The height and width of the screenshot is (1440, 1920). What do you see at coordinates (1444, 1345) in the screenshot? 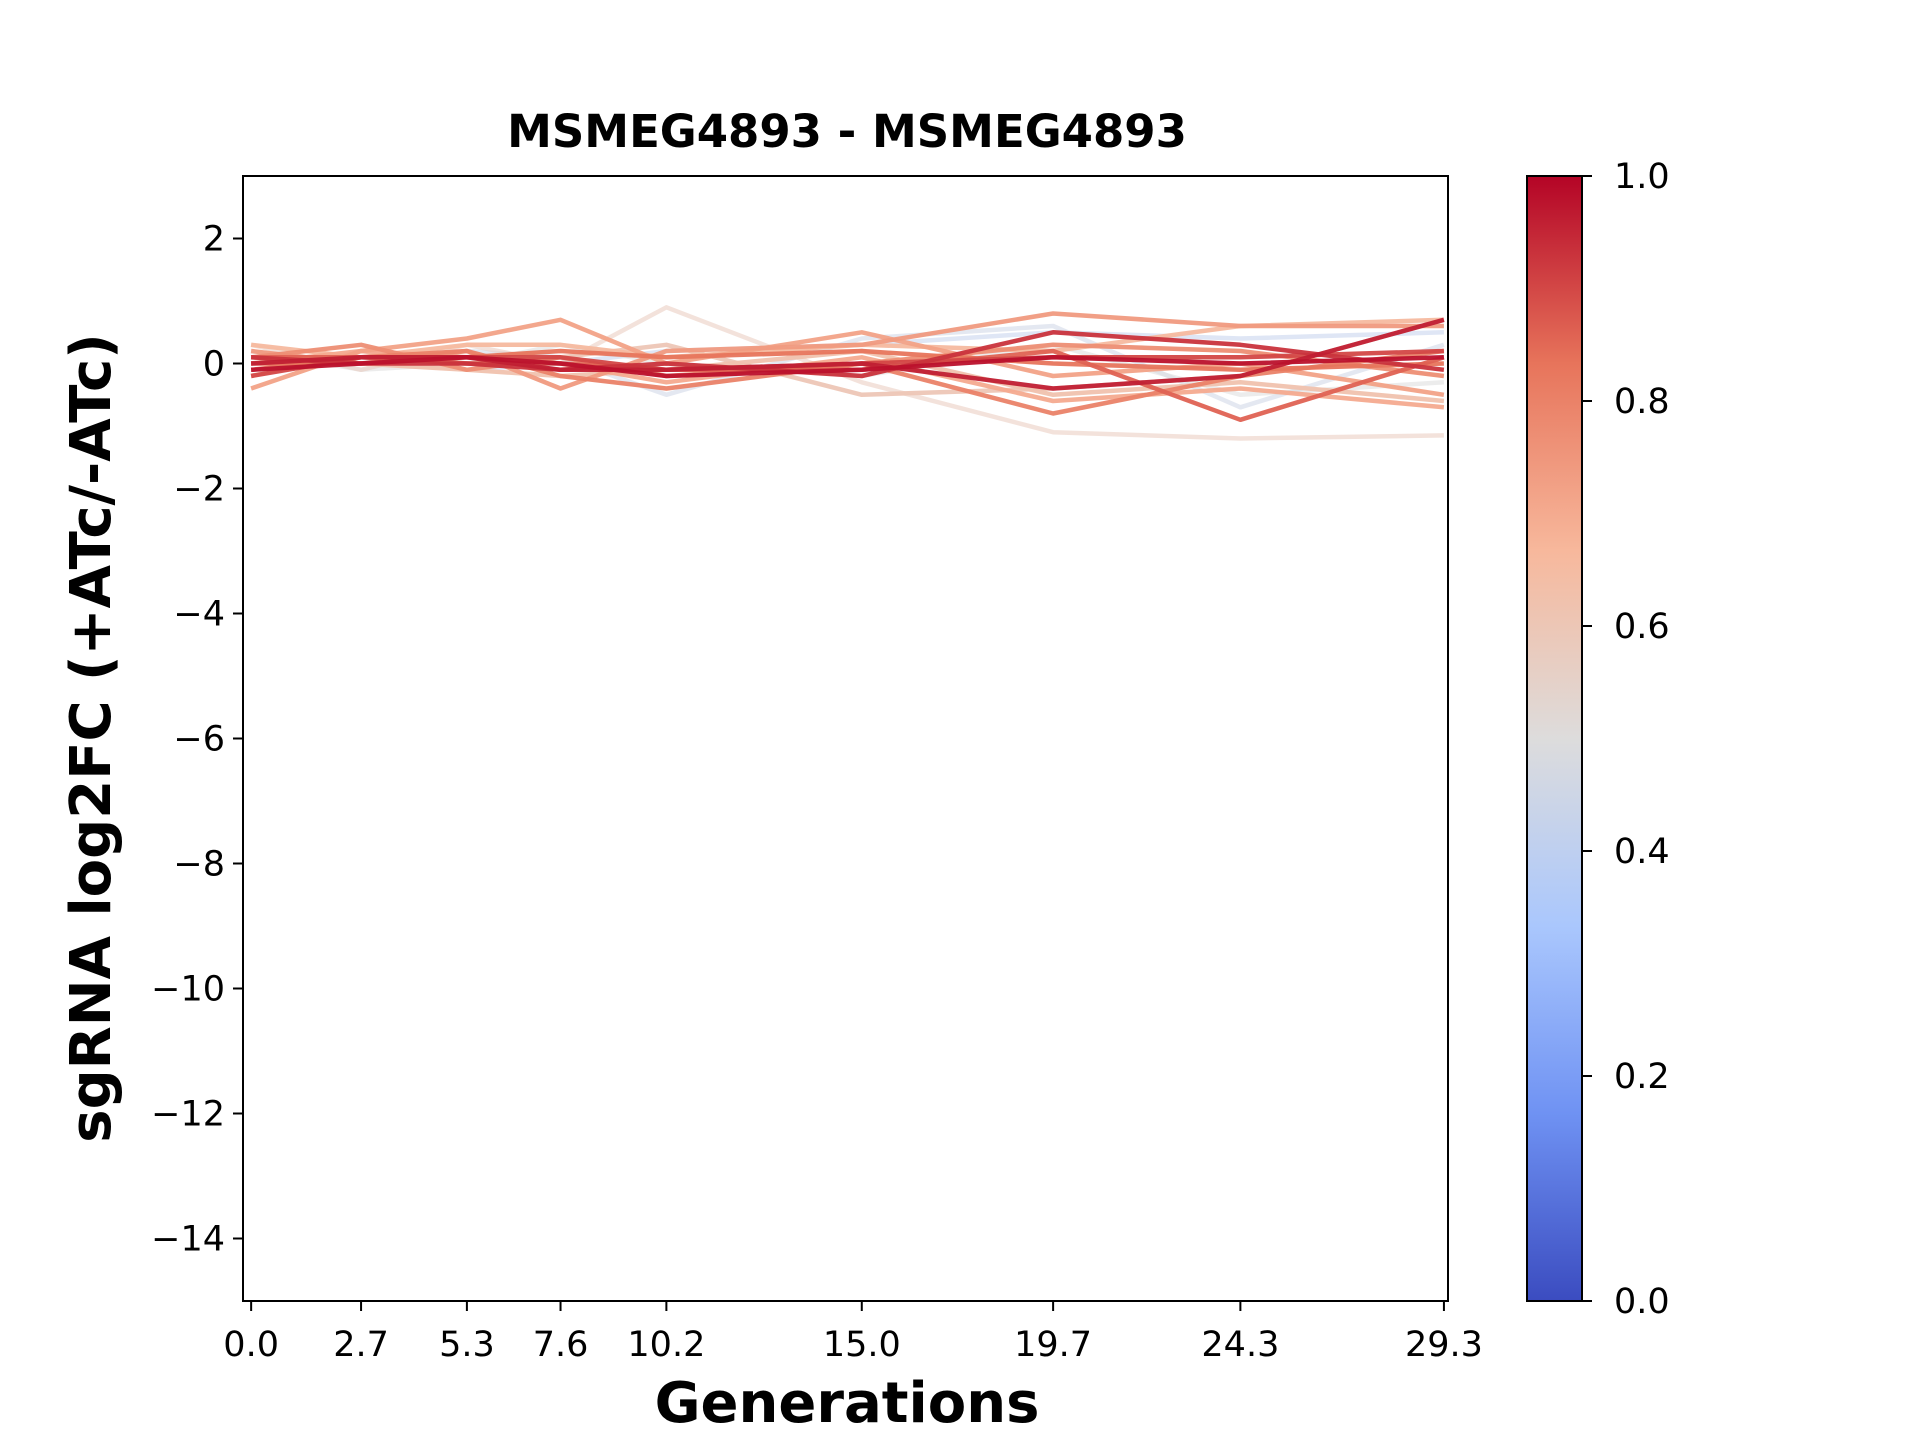
I see `x-tick-label: 29.3` at bounding box center [1444, 1345].